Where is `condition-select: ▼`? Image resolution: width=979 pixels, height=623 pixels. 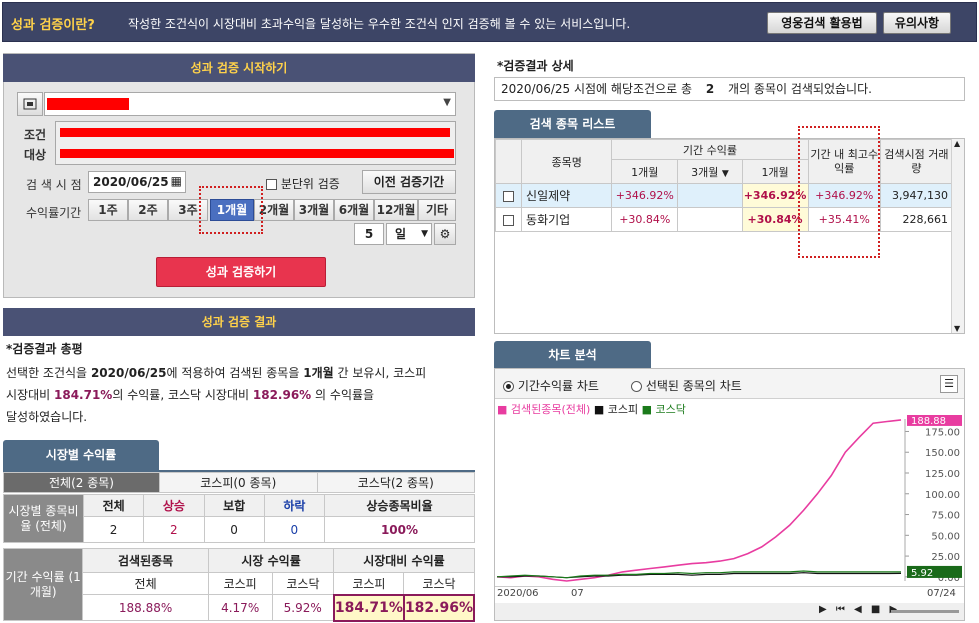 condition-select: ▼ is located at coordinates (250, 104).